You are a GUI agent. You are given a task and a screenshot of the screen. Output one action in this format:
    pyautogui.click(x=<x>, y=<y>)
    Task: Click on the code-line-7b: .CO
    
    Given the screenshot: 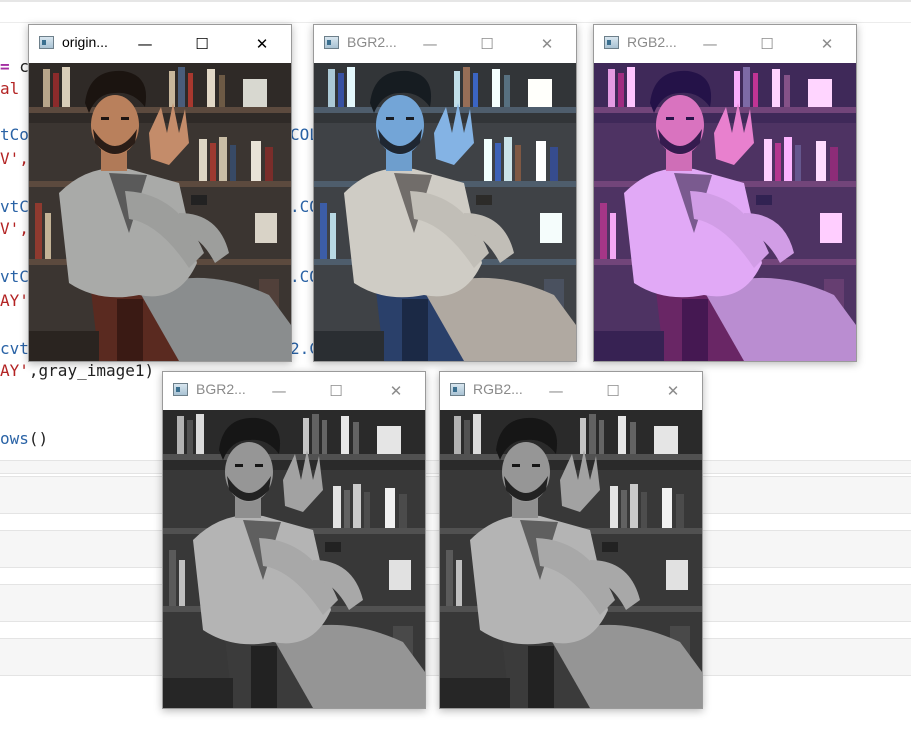 What is the action you would take?
    pyautogui.click(x=304, y=277)
    